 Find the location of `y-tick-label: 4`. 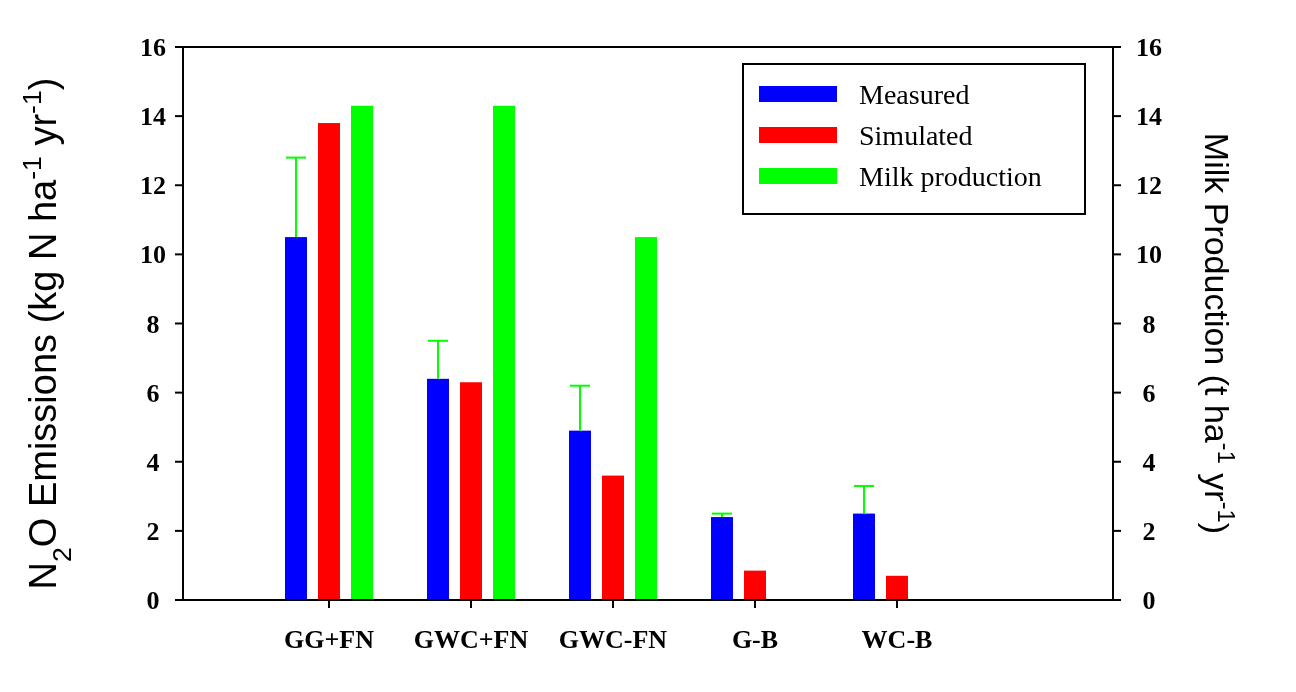

y-tick-label: 4 is located at coordinates (153, 462).